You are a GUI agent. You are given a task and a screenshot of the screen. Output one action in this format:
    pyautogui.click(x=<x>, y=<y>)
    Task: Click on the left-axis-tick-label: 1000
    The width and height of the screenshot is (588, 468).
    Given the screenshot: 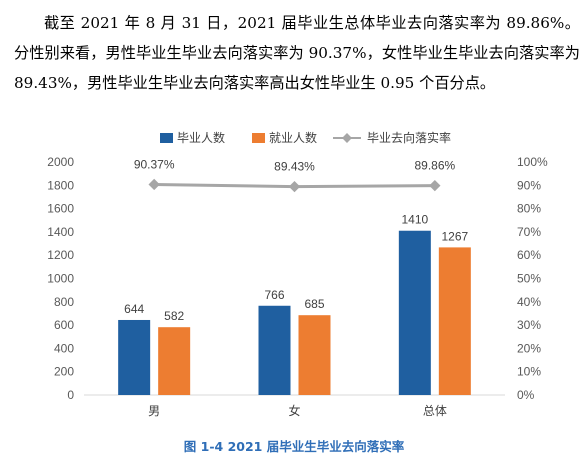 What is the action you would take?
    pyautogui.click(x=60, y=279)
    